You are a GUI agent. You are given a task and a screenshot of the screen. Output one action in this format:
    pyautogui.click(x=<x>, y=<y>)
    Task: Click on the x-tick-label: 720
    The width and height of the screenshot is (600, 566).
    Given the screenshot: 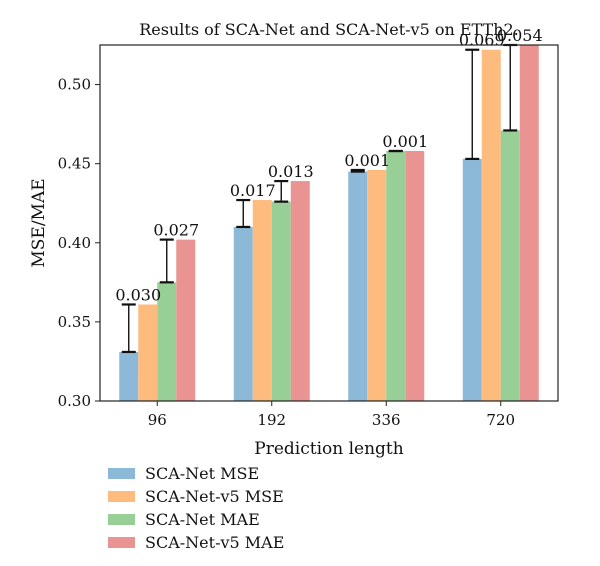 What is the action you would take?
    pyautogui.click(x=500, y=420)
    